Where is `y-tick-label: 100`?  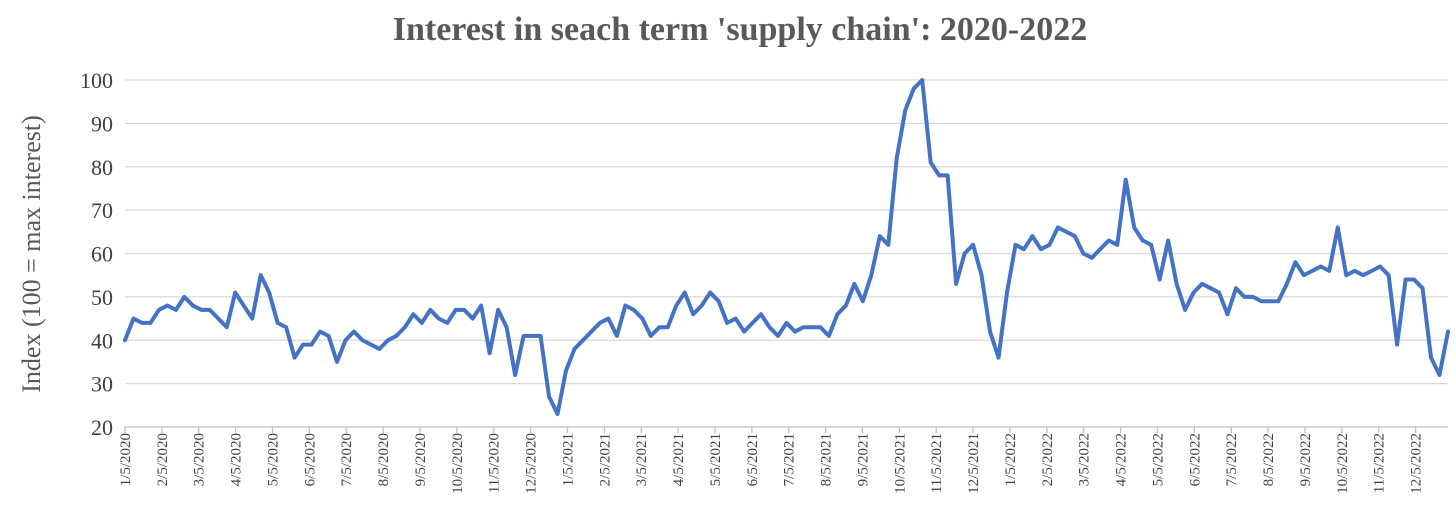
y-tick-label: 100 is located at coordinates (96, 80).